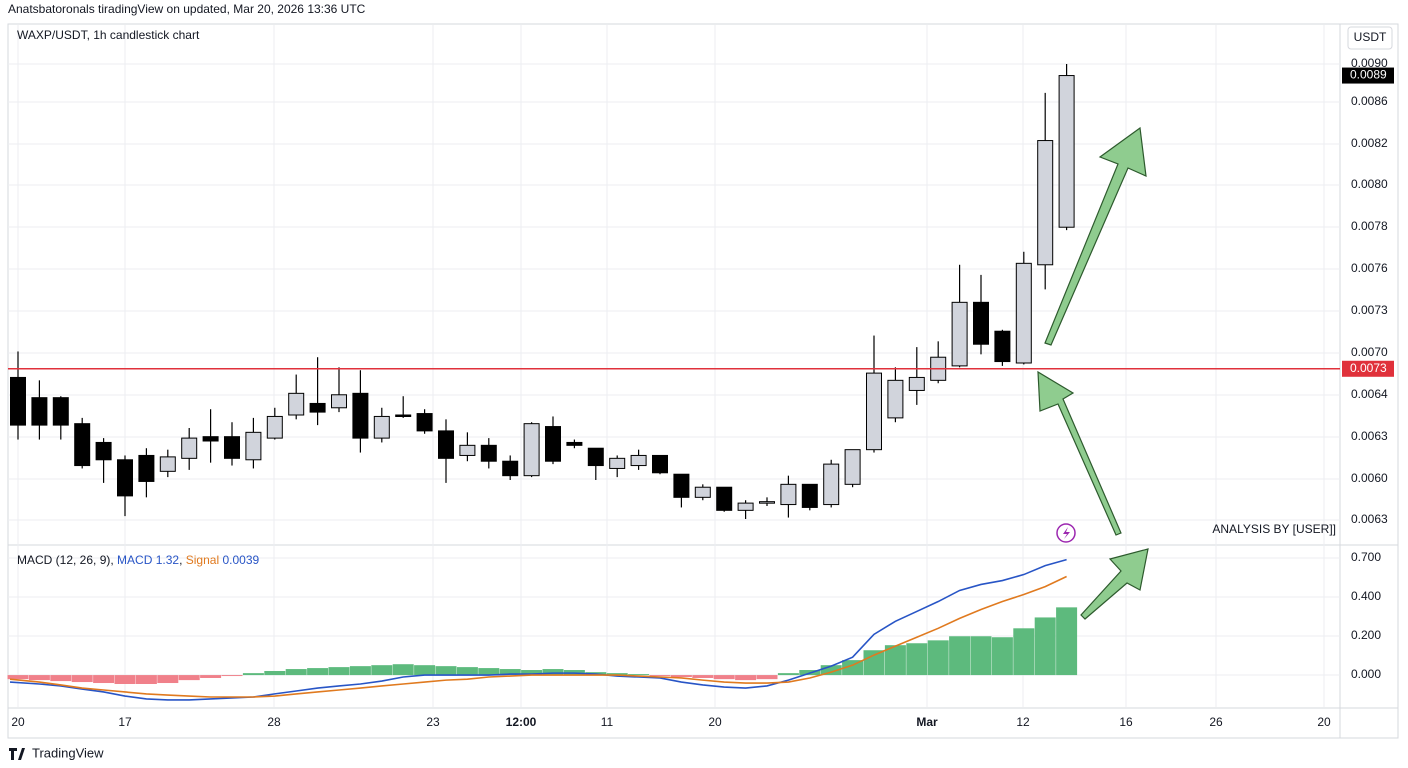 The height and width of the screenshot is (768, 1408). What do you see at coordinates (1368, 368) in the screenshot?
I see `support-label-box` at bounding box center [1368, 368].